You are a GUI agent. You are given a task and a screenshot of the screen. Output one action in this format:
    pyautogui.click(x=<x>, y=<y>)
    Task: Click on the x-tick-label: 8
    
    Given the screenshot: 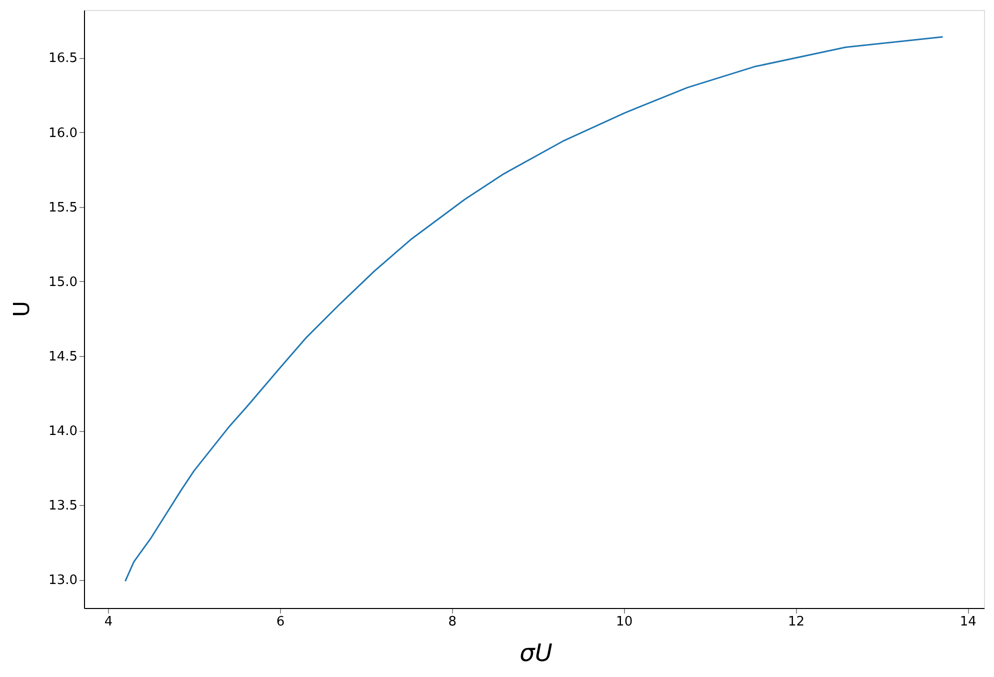 What is the action you would take?
    pyautogui.click(x=452, y=622)
    